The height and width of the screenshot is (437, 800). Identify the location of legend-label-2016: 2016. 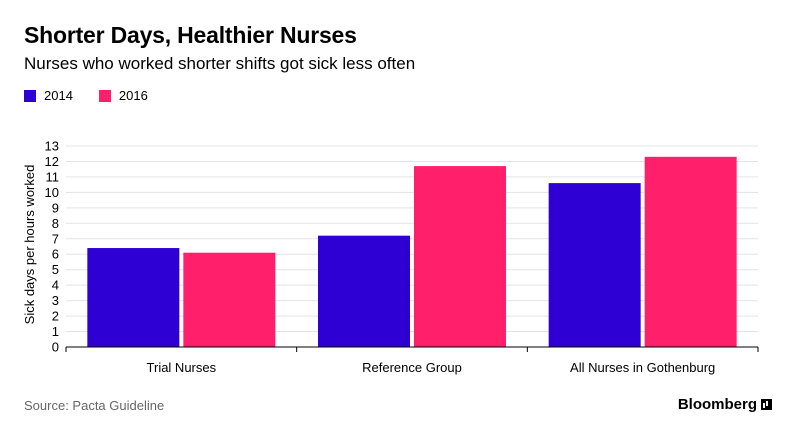
(133, 95).